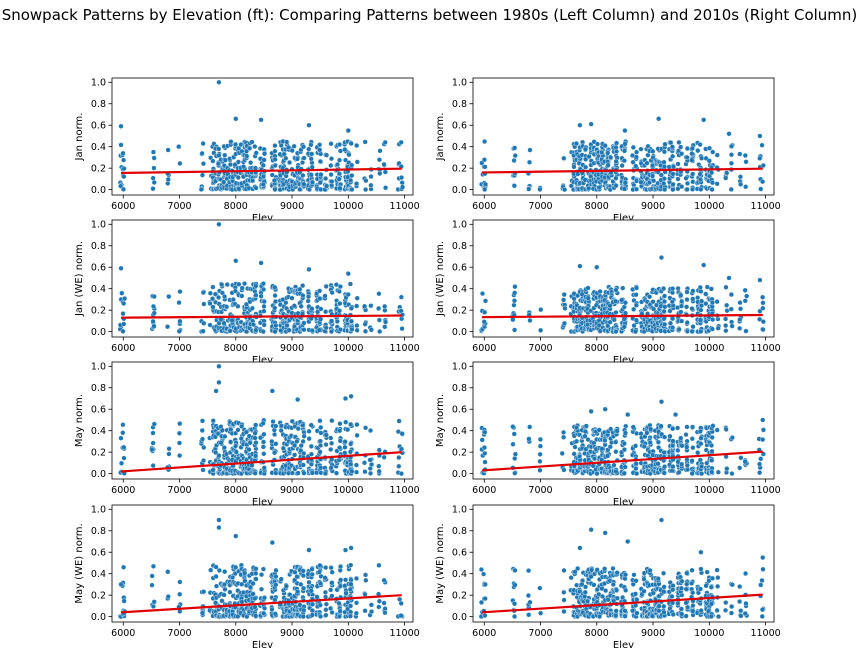 Image resolution: width=859 pixels, height=661 pixels. What do you see at coordinates (79, 563) in the screenshot?
I see `y-axis-label: May (WE) norm.` at bounding box center [79, 563].